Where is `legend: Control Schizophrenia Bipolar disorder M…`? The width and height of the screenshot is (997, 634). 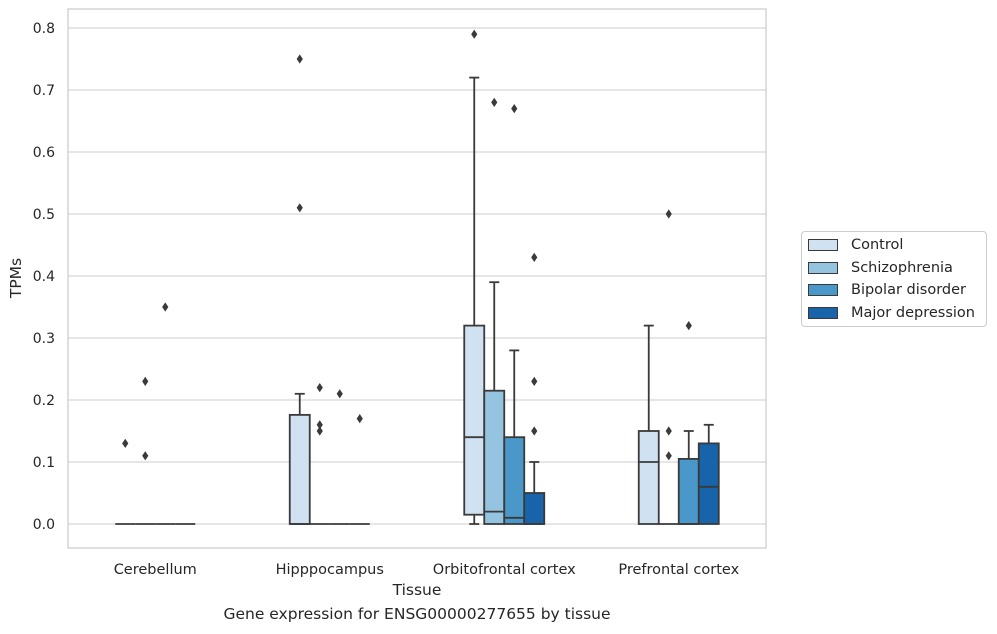
legend: Control Schizophrenia Bipolar disorder M… is located at coordinates (894, 279).